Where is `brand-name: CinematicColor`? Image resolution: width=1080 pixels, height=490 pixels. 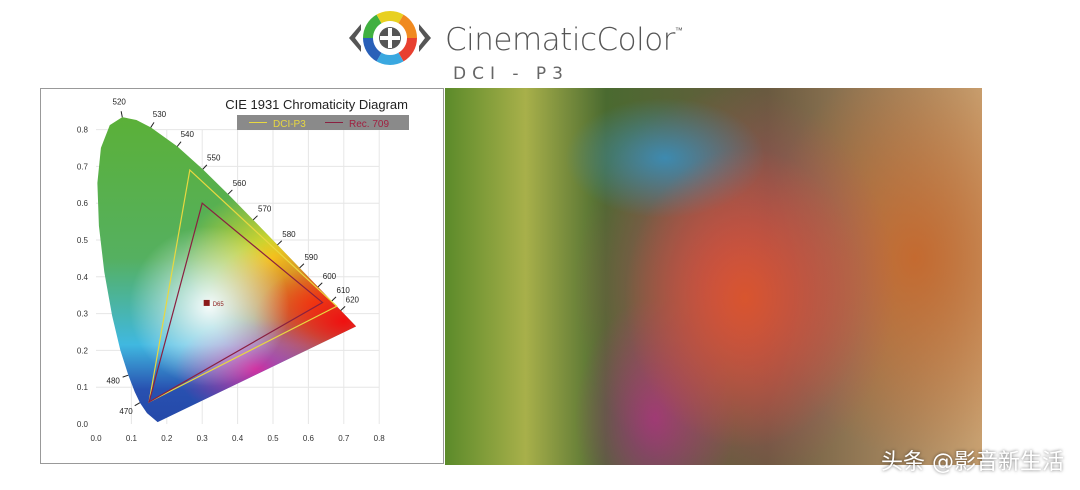
brand-name: CinematicColor is located at coordinates (560, 40).